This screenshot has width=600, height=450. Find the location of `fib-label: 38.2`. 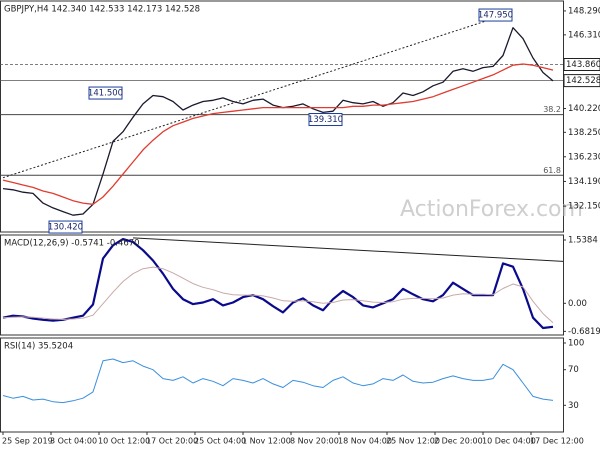

fib-label: 38.2 is located at coordinates (552, 109).